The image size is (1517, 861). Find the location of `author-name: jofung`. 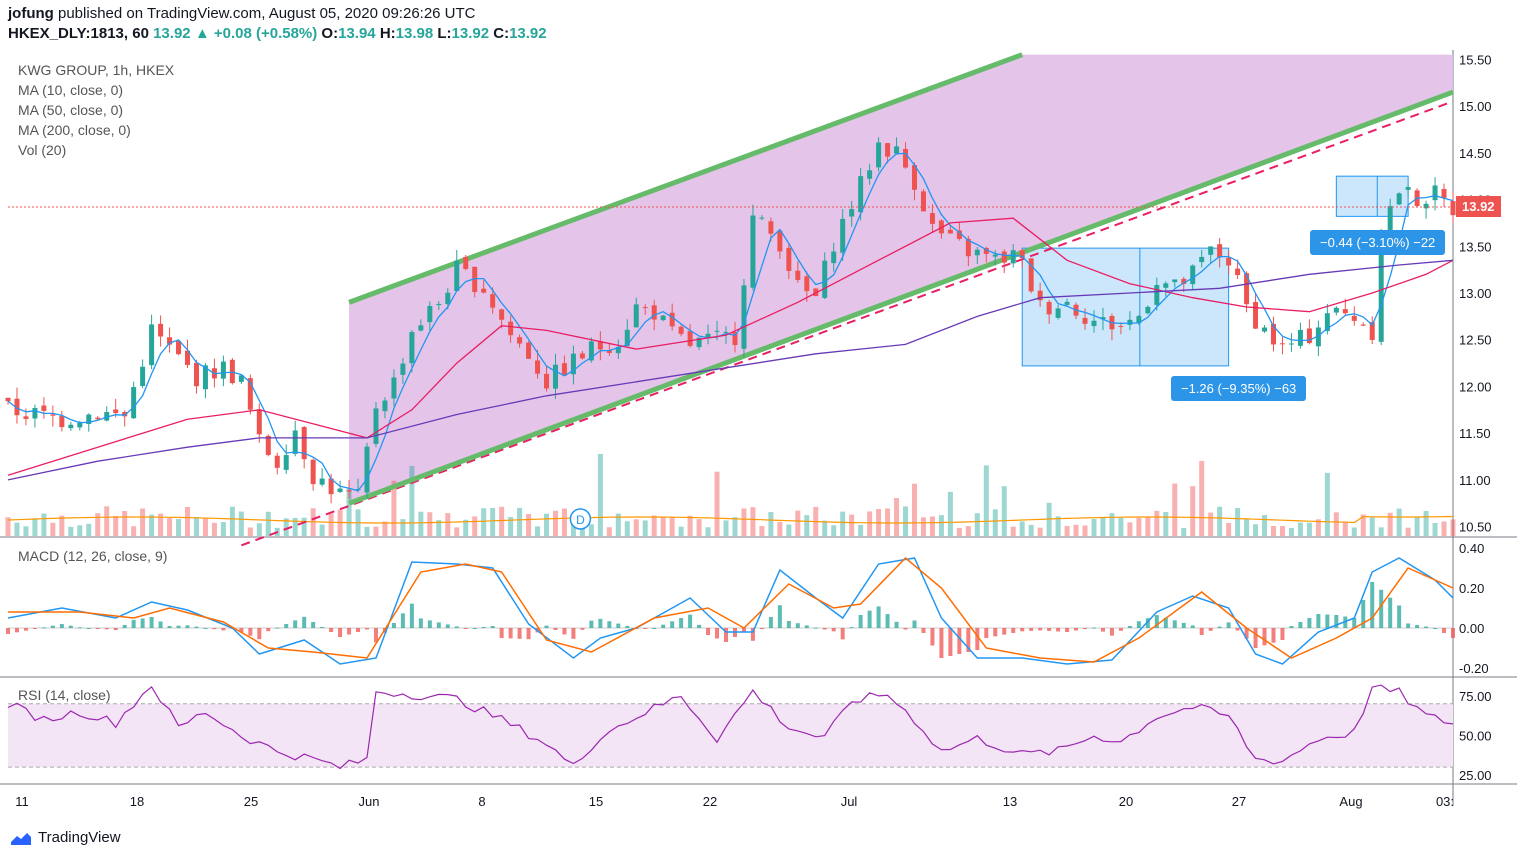

author-name: jofung is located at coordinates (31, 13).